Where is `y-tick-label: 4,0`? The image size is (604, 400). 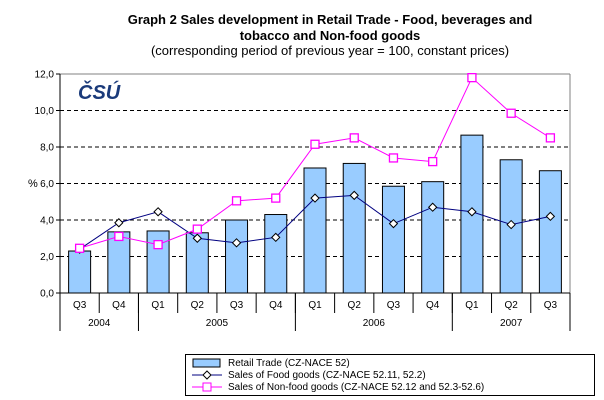 y-tick-label: 4,0 is located at coordinates (47, 221).